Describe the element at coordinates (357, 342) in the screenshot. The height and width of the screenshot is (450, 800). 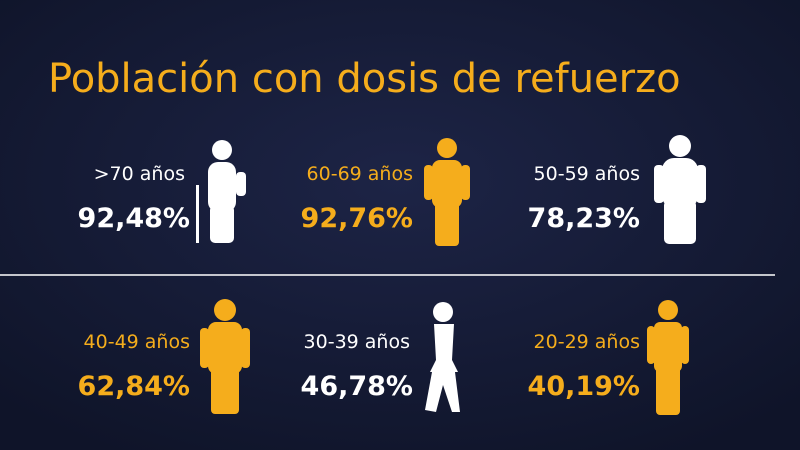
I see `group-label: 30-39 años` at that location.